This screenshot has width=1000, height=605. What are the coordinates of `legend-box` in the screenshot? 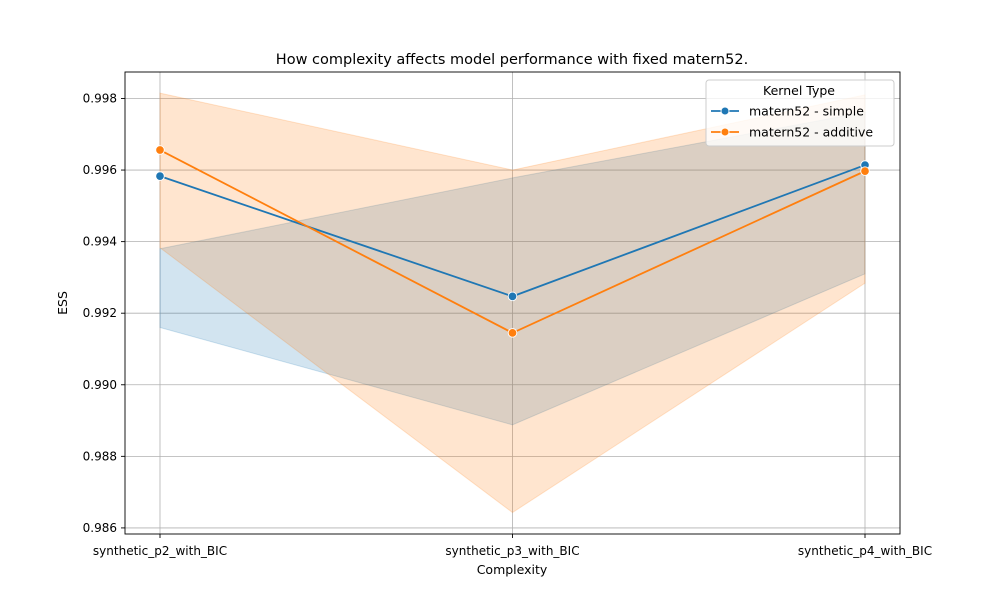 It's located at (800, 113).